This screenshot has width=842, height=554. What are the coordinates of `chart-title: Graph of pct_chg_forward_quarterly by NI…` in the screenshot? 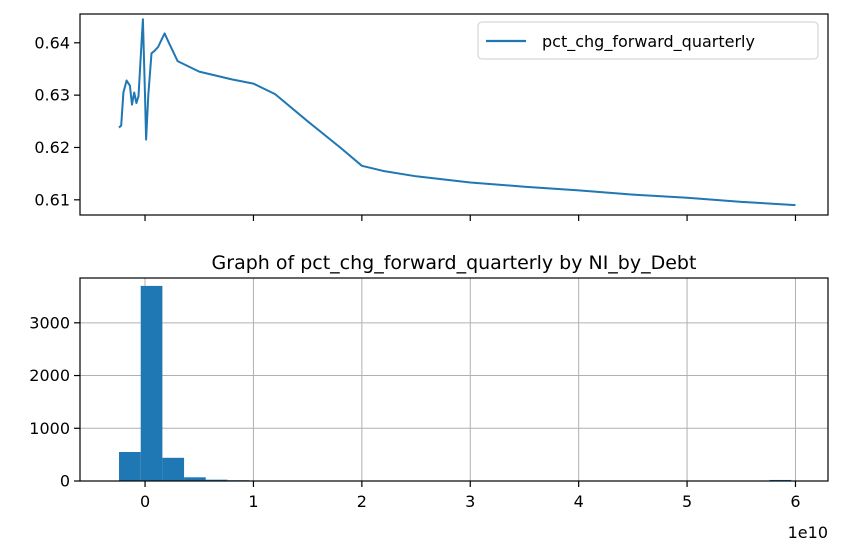 It's located at (454, 263).